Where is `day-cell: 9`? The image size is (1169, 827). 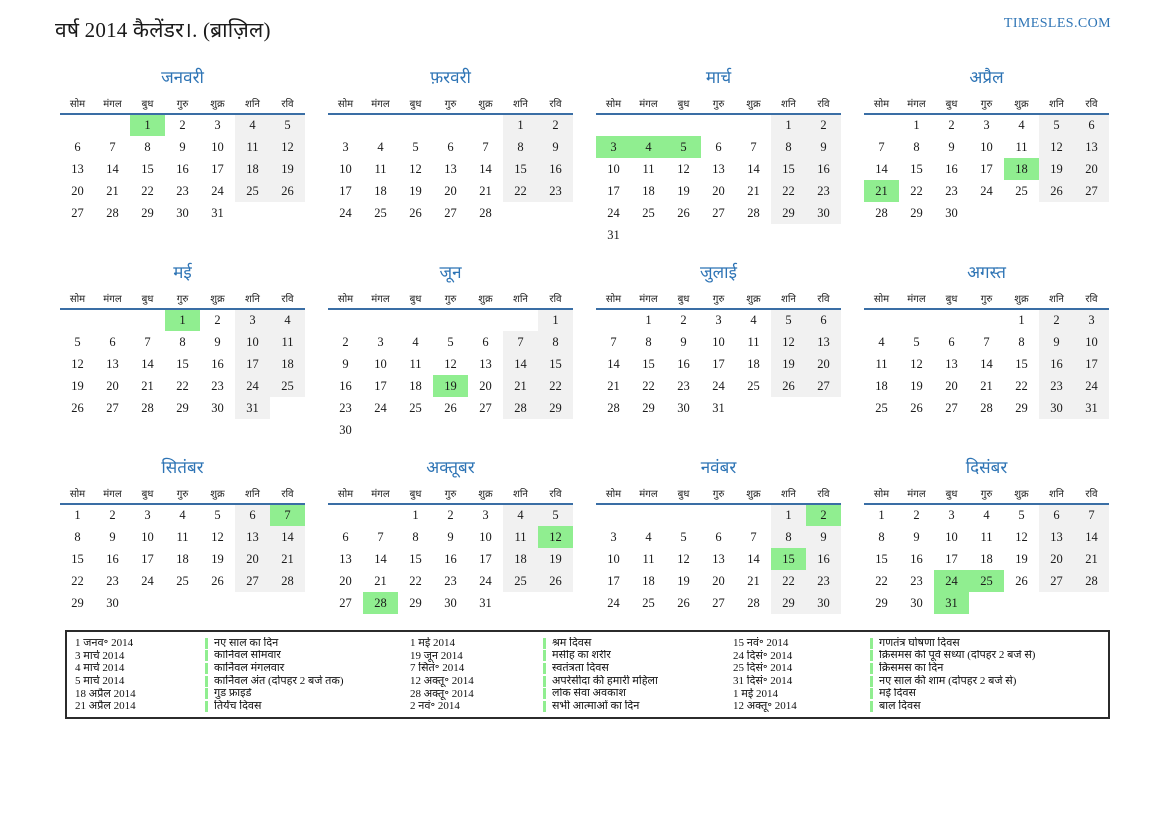 day-cell: 9 is located at coordinates (683, 341).